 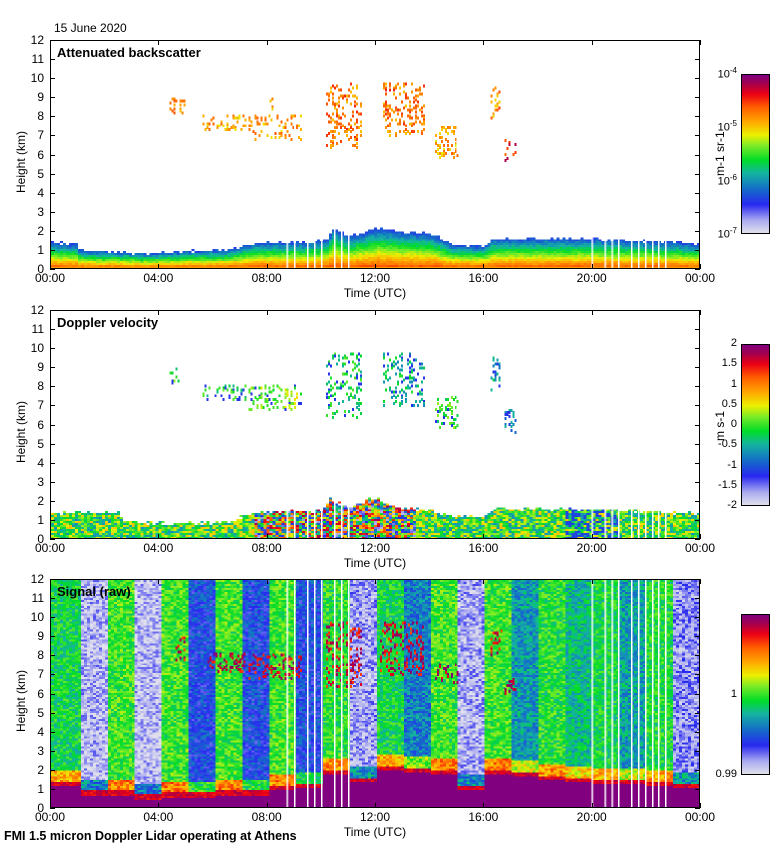 I want to click on velocity-ytick-label: 12, so click(x=37, y=310).